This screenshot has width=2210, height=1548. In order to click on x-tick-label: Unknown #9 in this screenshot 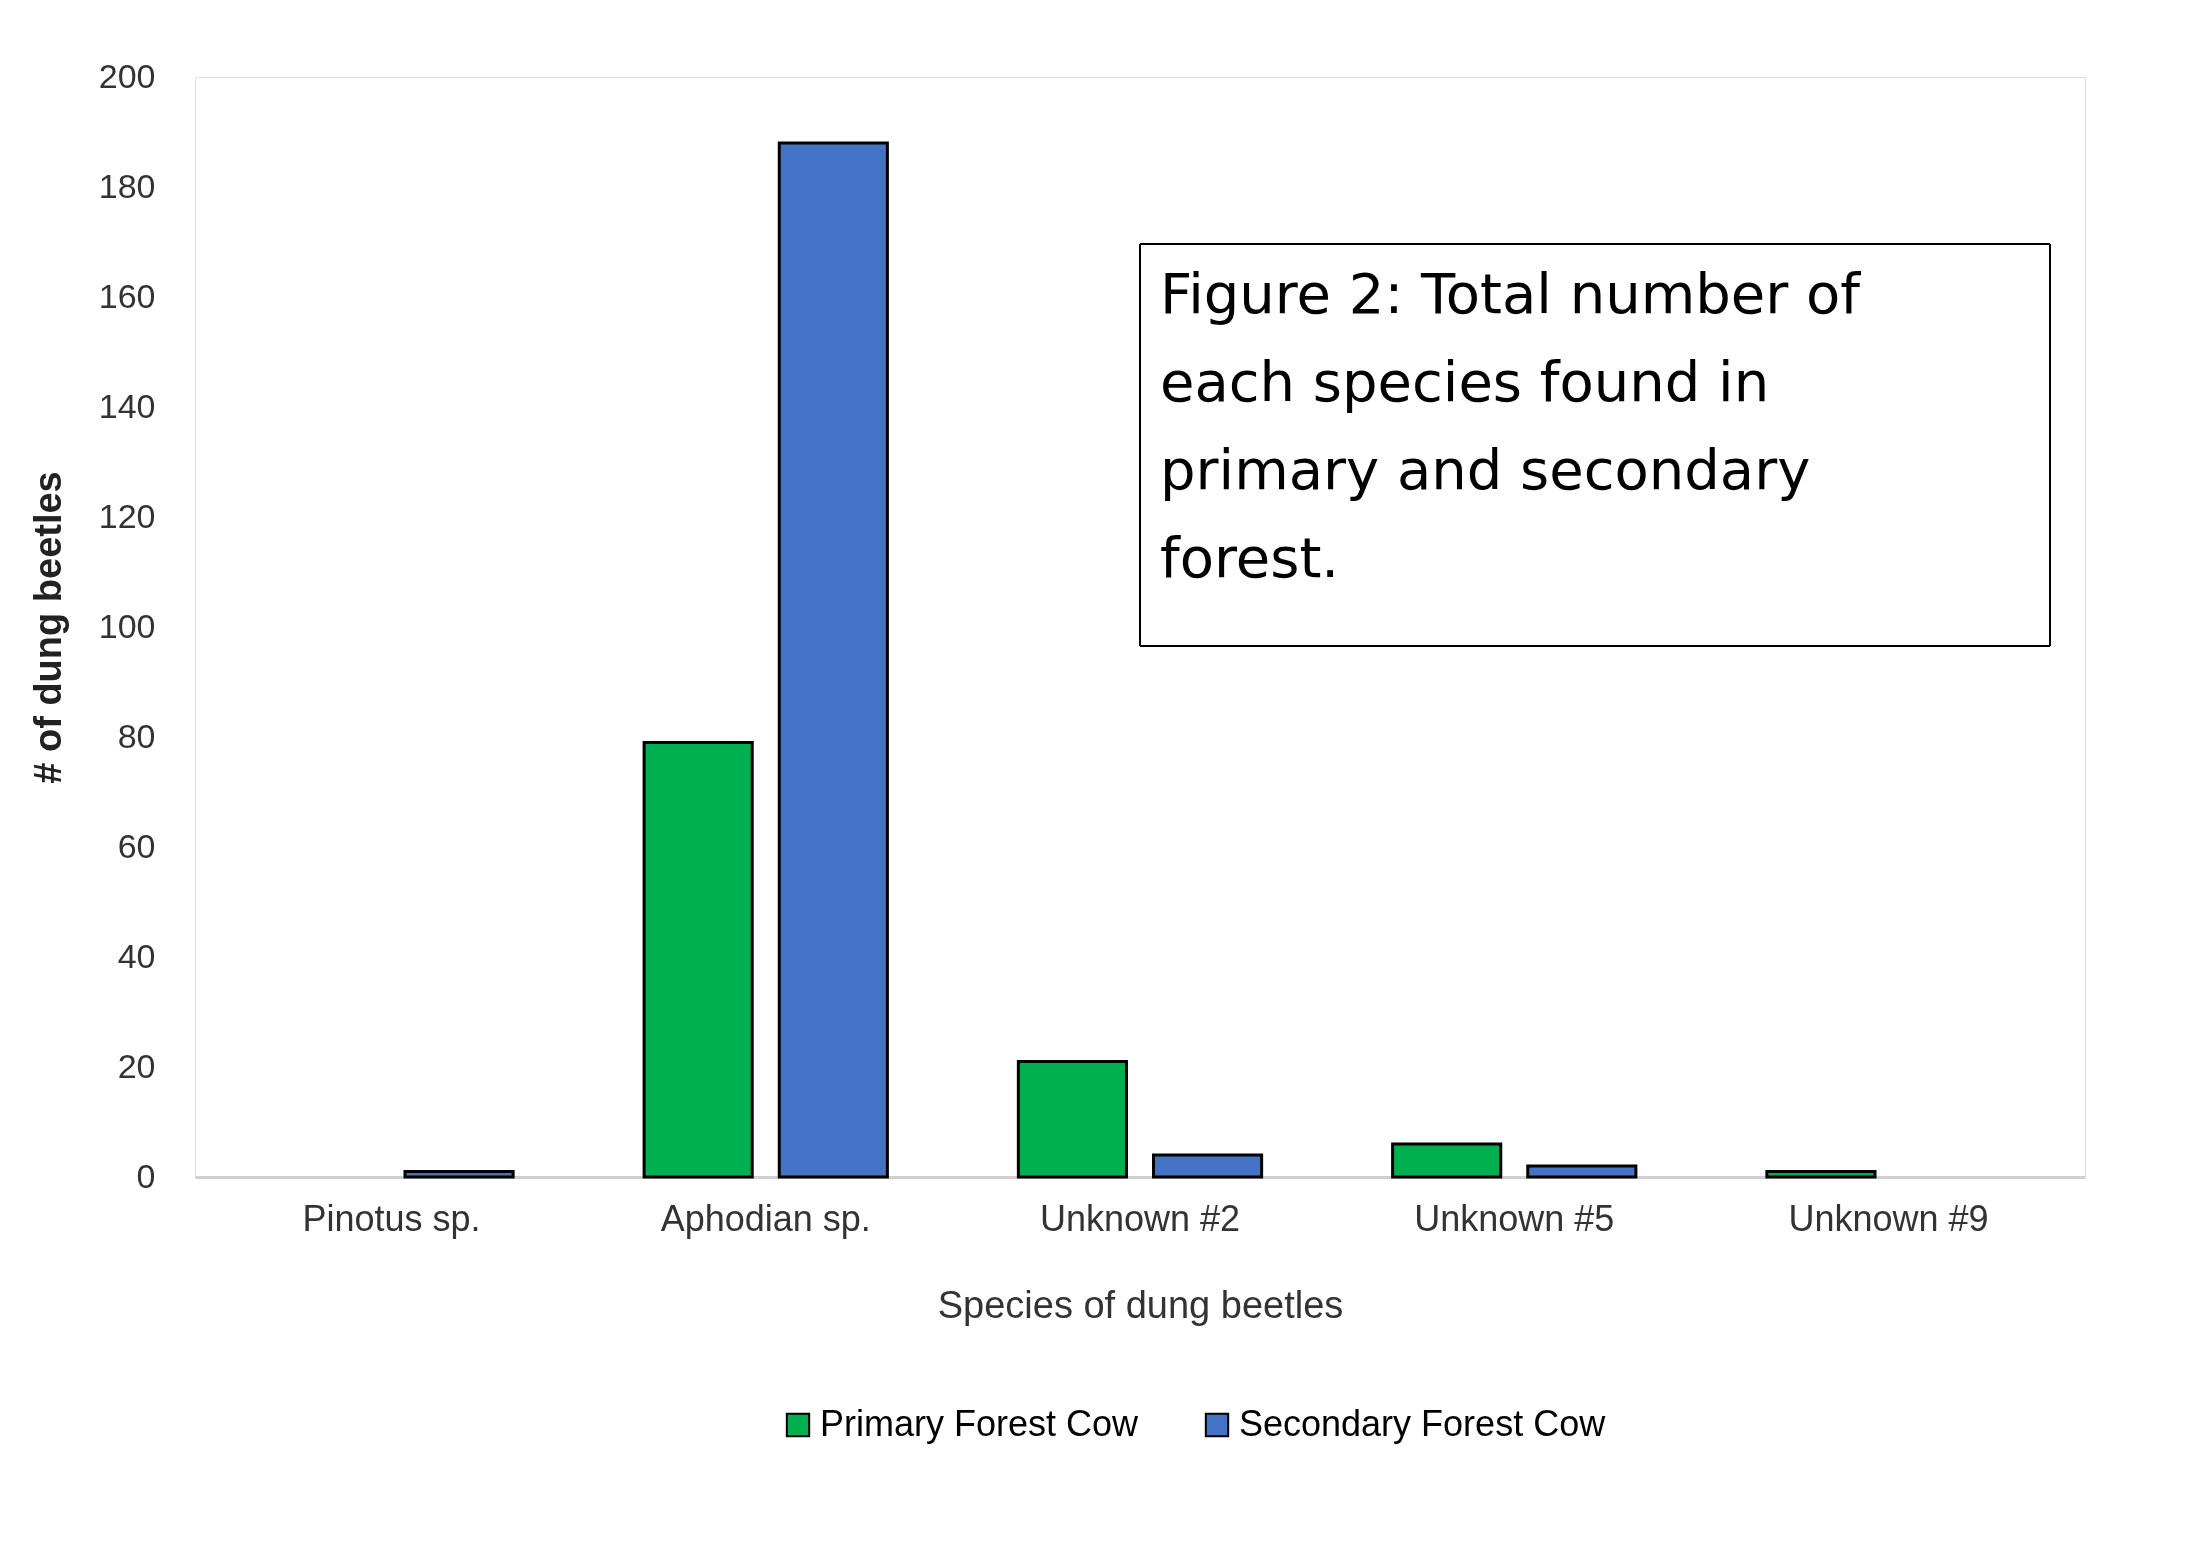, I will do `click(1888, 1218)`.